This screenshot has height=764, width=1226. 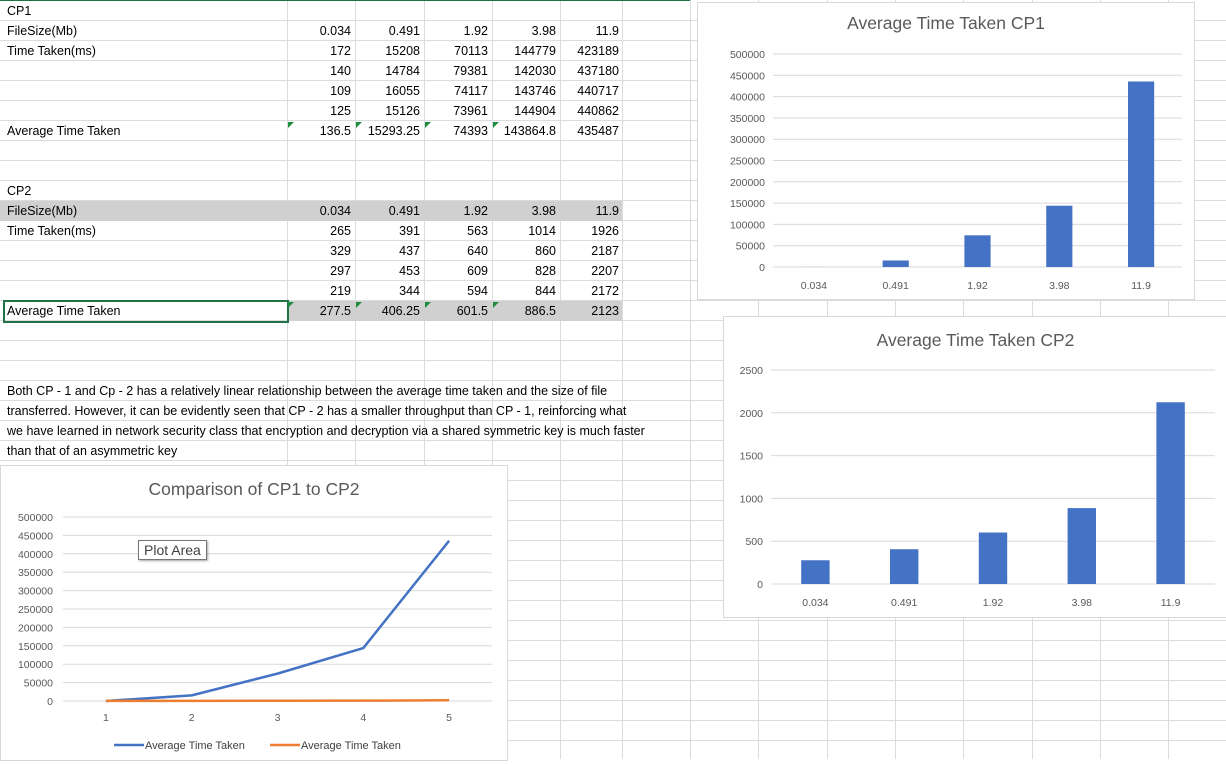 I want to click on cp2-time-cell: 437, so click(x=387, y=251).